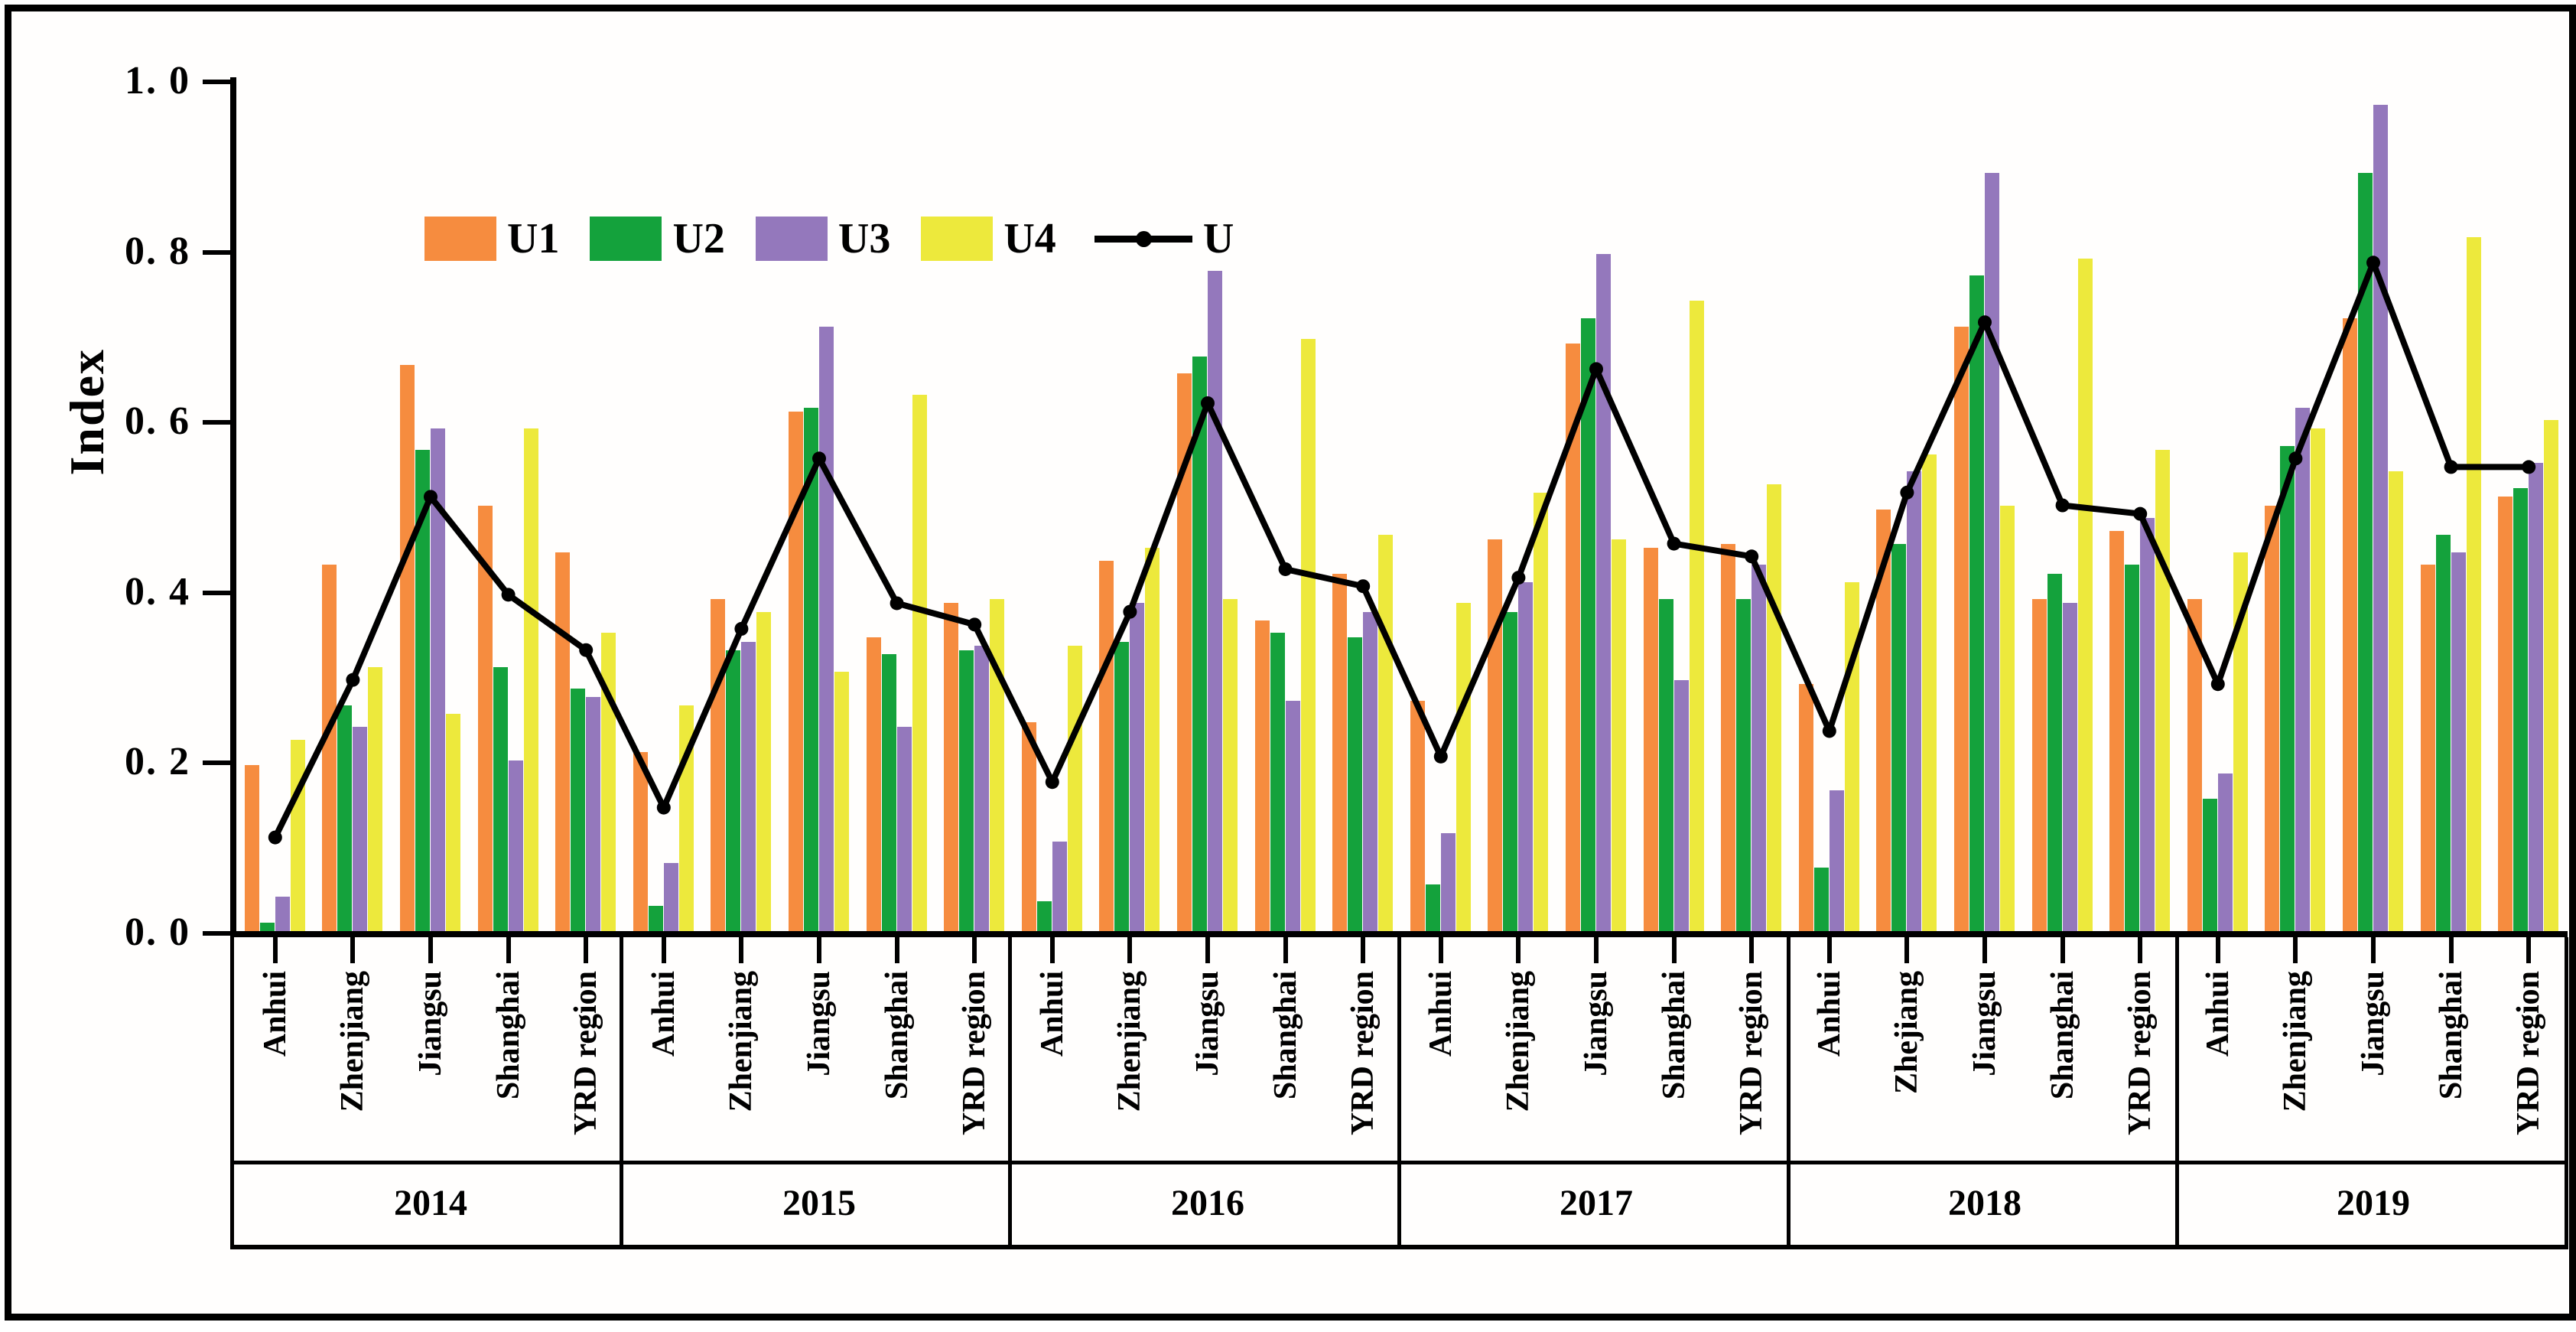 This screenshot has width=2576, height=1332. I want to click on bar-u4-2019-region1, so click(2318, 679).